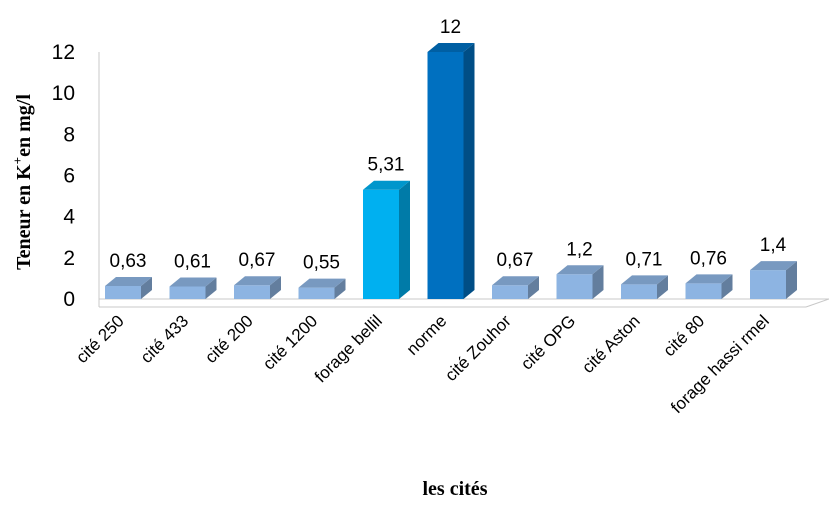  I want to click on y-axis-title: Teneur en K+en mg/l, so click(22, 182).